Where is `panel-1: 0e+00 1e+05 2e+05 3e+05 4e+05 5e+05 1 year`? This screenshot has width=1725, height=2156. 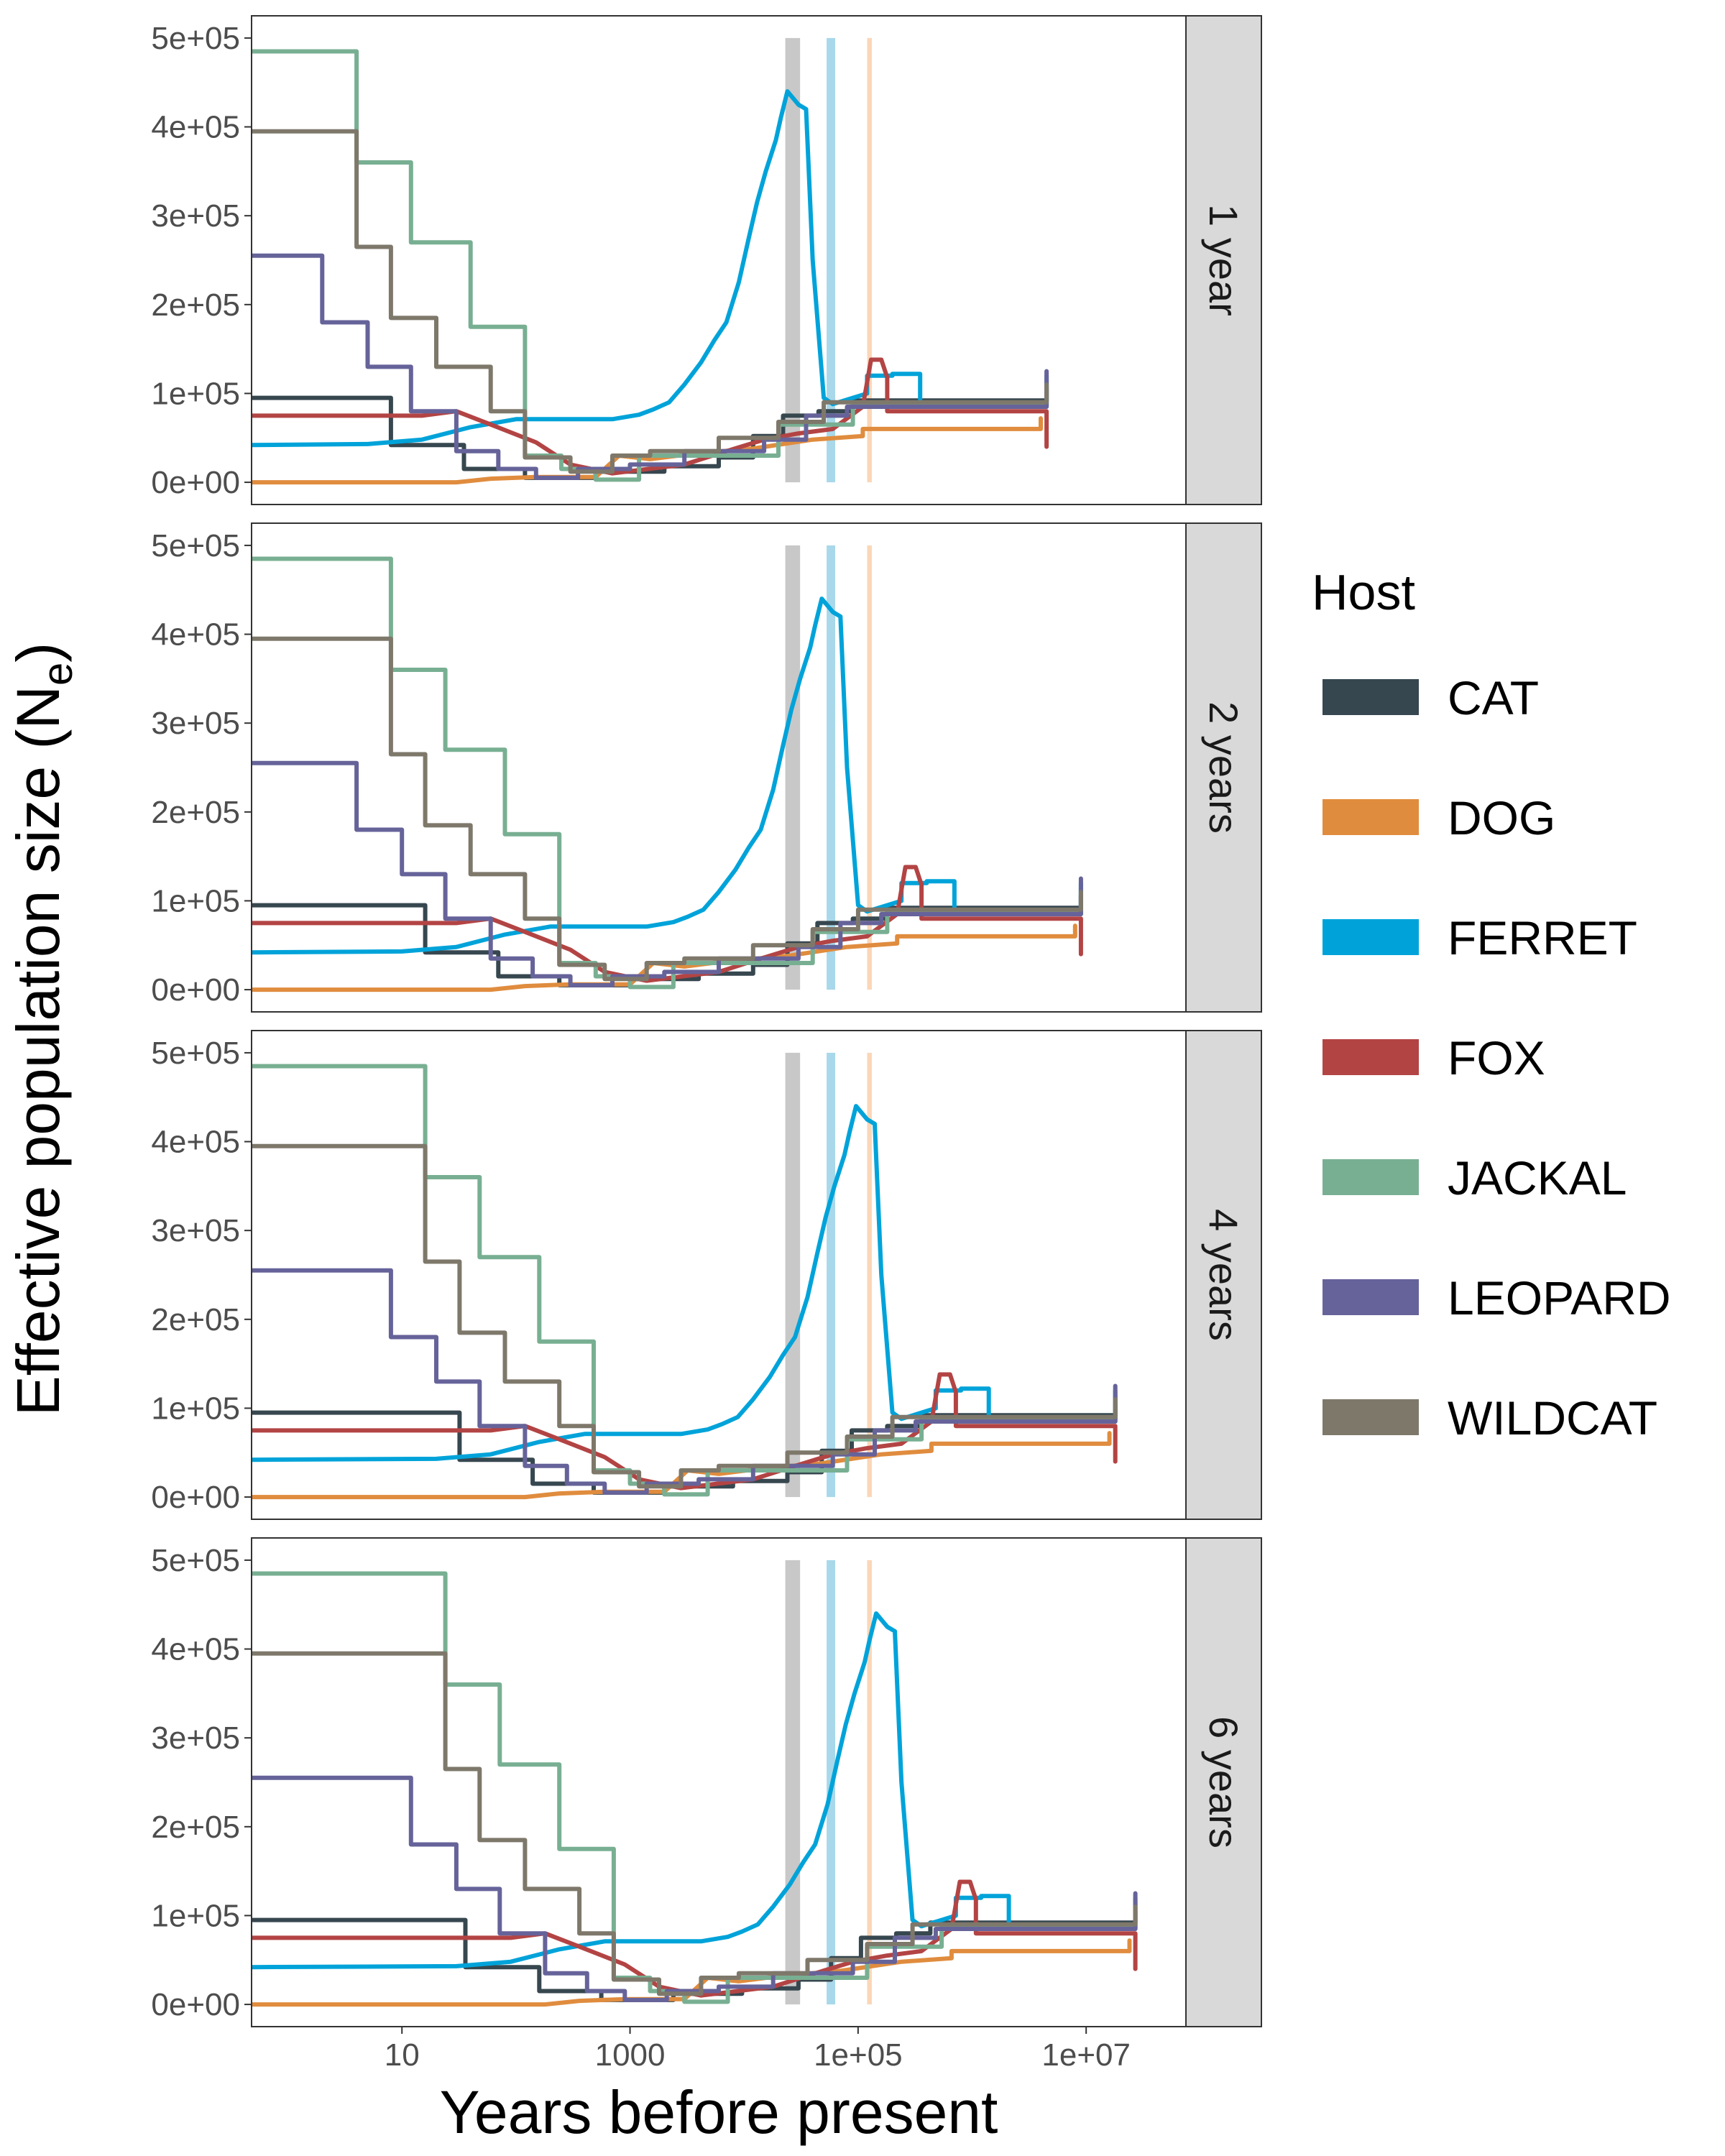
panel-1: 0e+00 1e+05 2e+05 3e+05 4e+05 5e+05 1 year is located at coordinates (706, 260).